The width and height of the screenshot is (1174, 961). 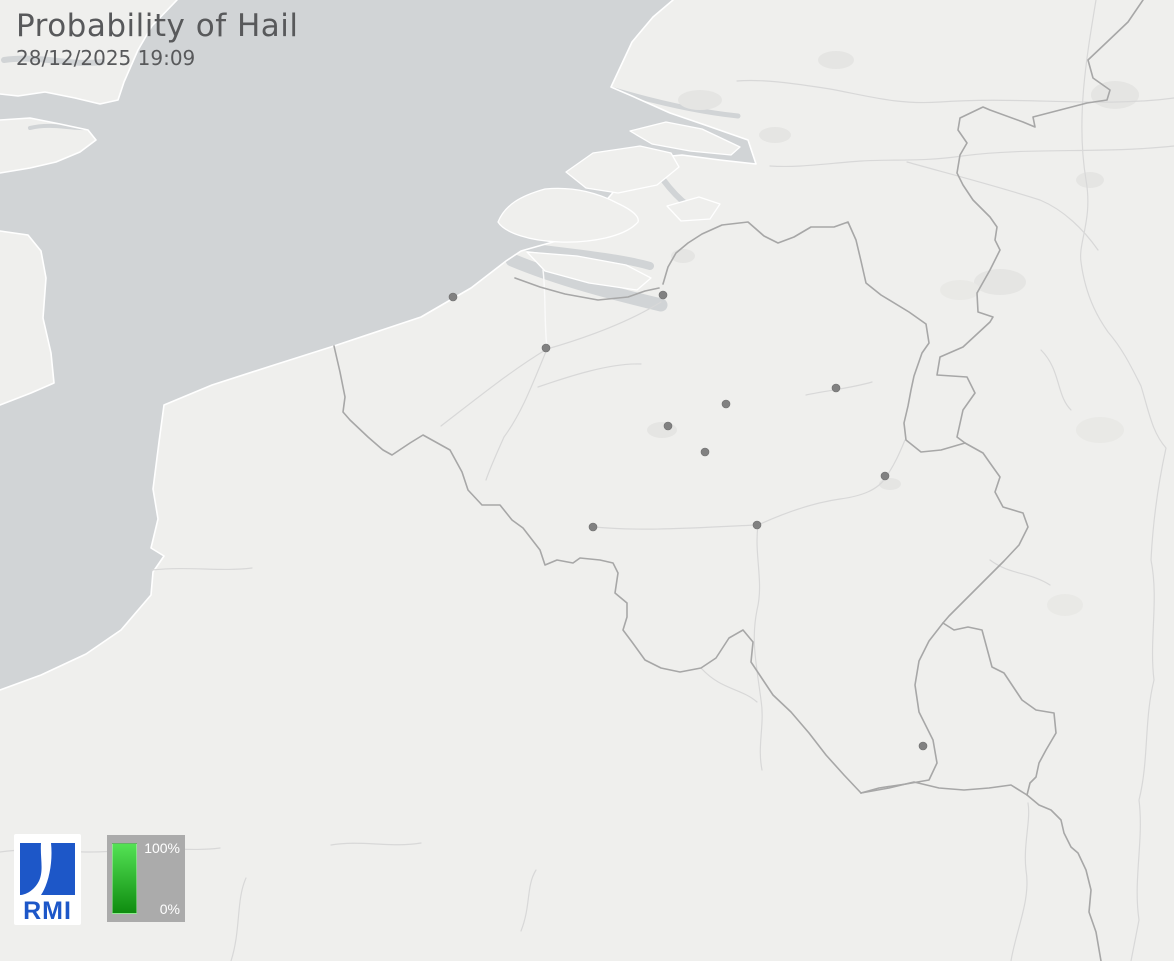 I want to click on page-title: Probability of Hail, so click(x=157, y=26).